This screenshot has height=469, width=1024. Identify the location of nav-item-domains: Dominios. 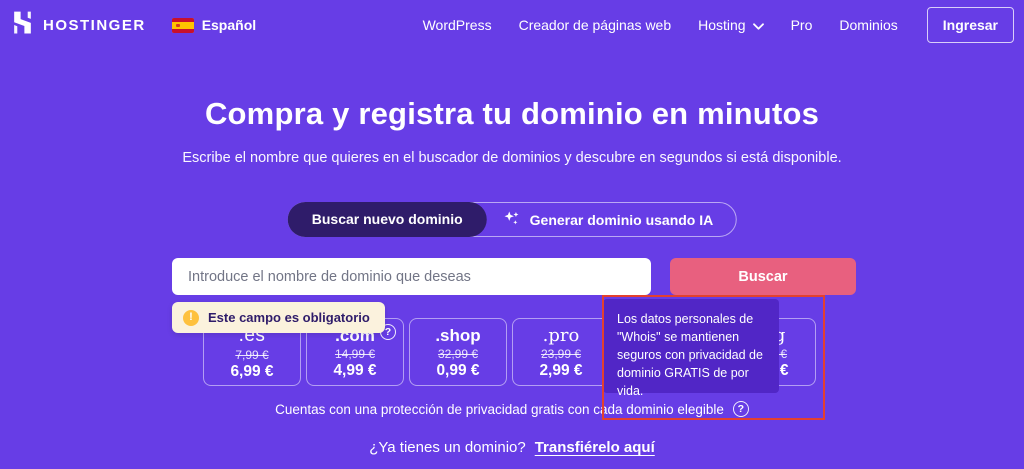
(868, 25).